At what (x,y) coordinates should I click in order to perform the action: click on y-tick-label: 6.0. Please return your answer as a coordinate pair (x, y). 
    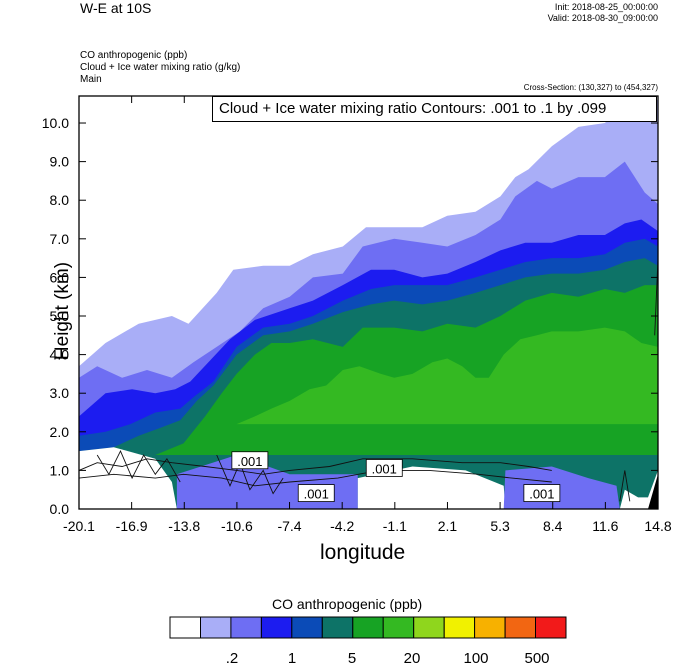
    Looking at the image, I should click on (60, 277).